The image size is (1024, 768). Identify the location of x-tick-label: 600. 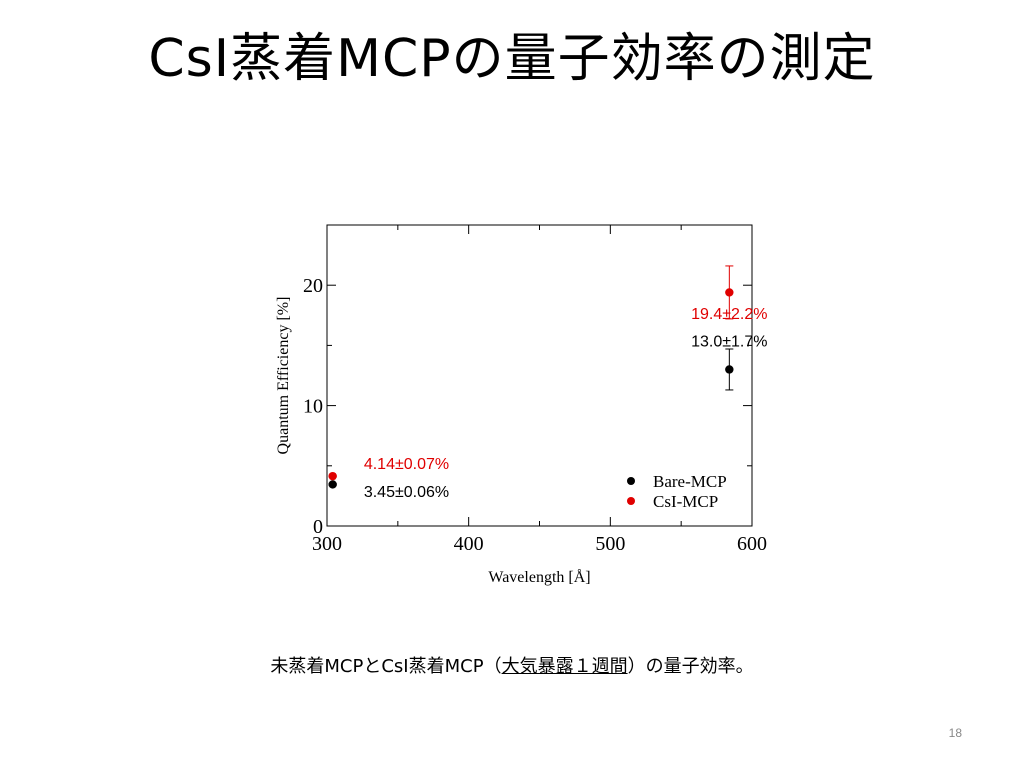
(752, 544).